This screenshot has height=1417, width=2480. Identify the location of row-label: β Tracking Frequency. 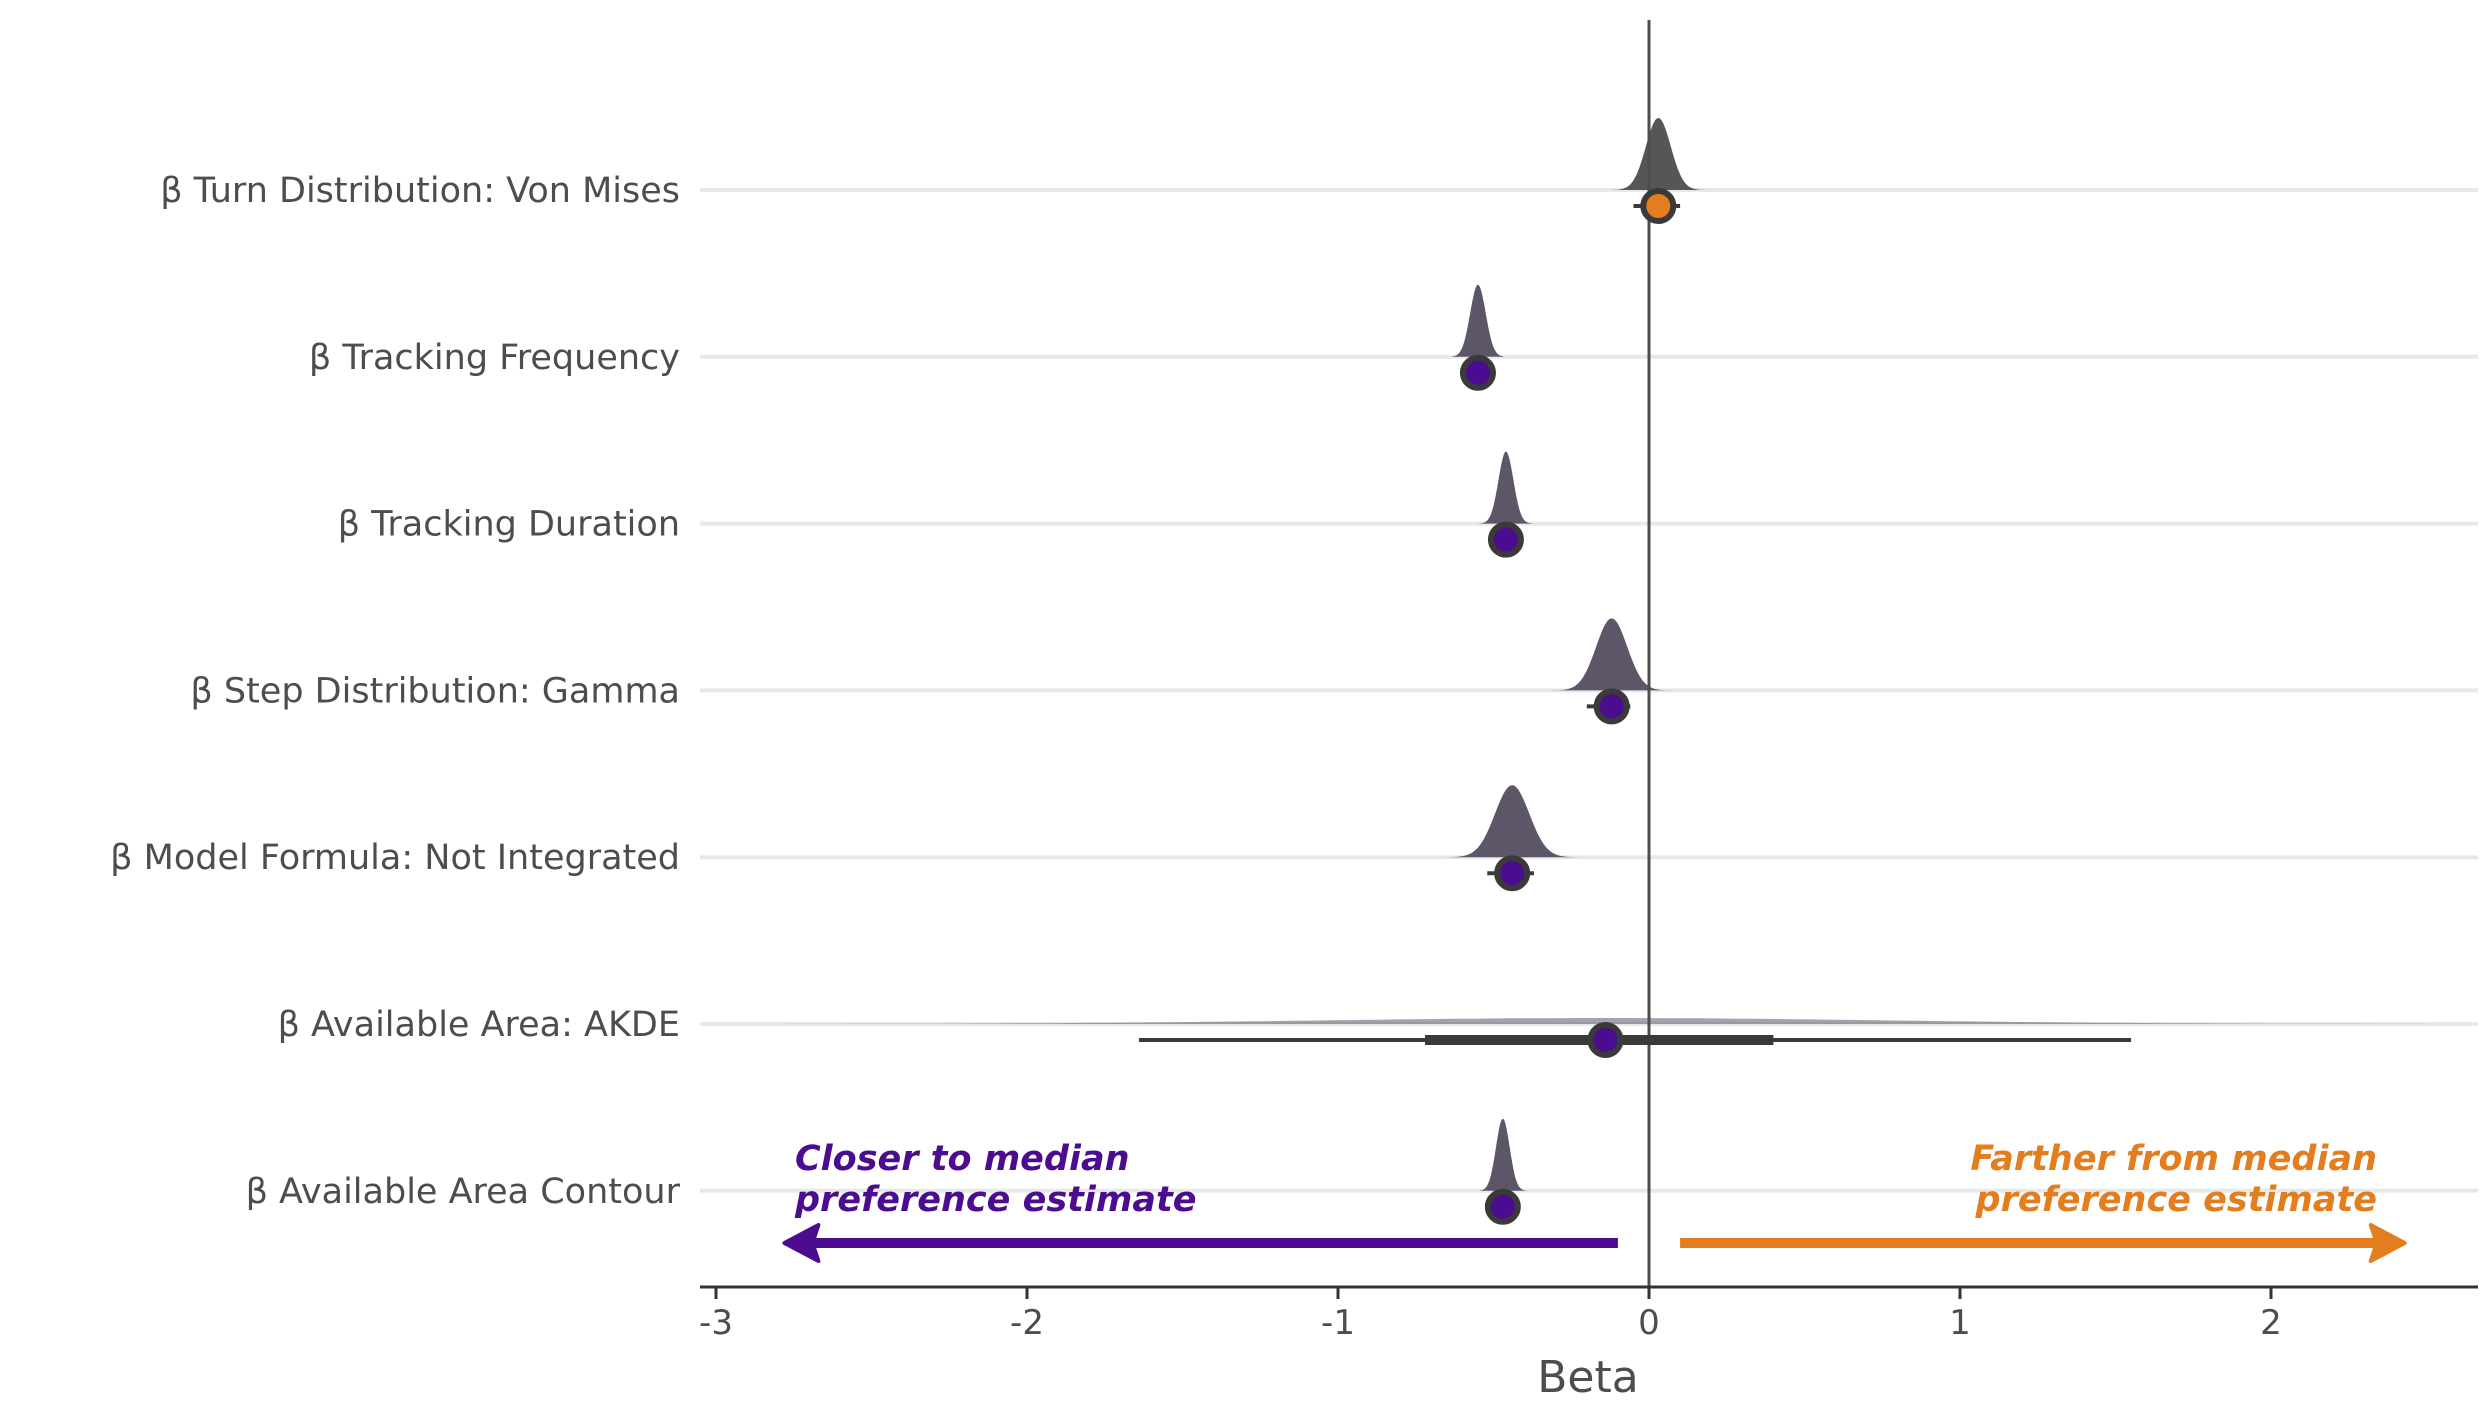
(494, 358).